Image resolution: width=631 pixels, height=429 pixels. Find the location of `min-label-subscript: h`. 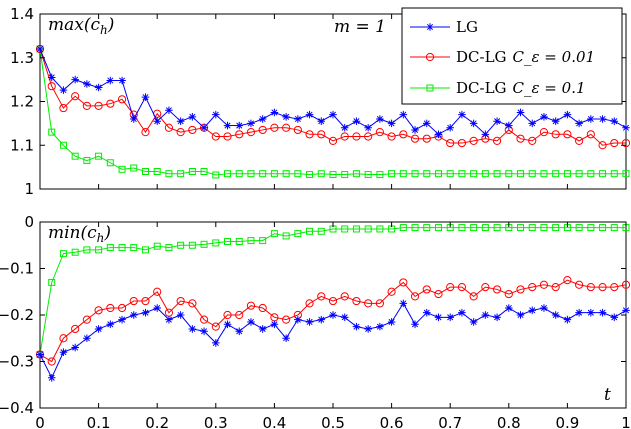

min-label-subscript: h is located at coordinates (101, 238).